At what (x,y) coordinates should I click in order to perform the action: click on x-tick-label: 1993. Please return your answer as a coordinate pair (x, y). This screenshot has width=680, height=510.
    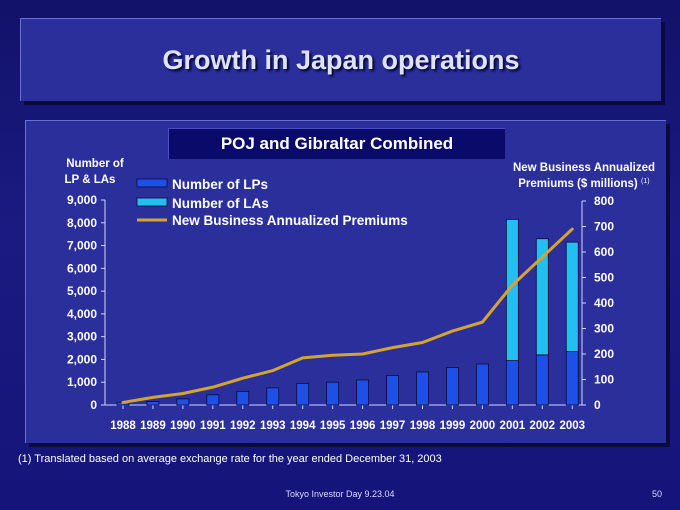
    Looking at the image, I should click on (273, 426).